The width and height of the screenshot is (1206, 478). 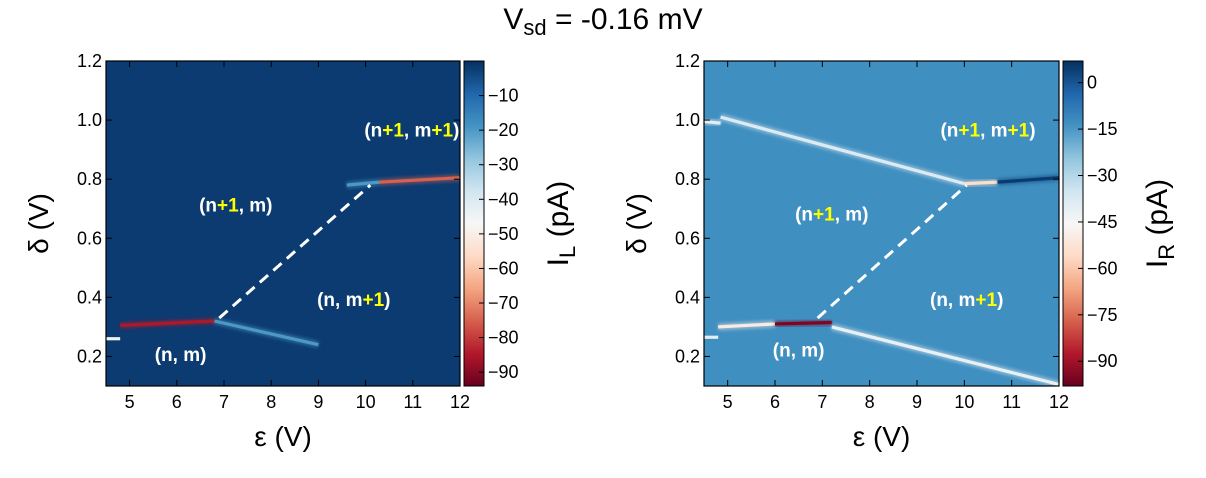 I want to click on heatmap-features, so click(x=283, y=261).